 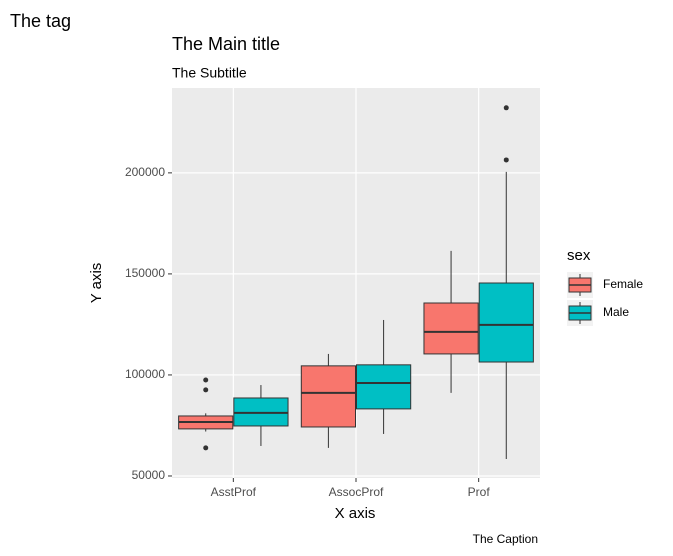 What do you see at coordinates (96, 283) in the screenshot?
I see `y-axis-label: Y axis` at bounding box center [96, 283].